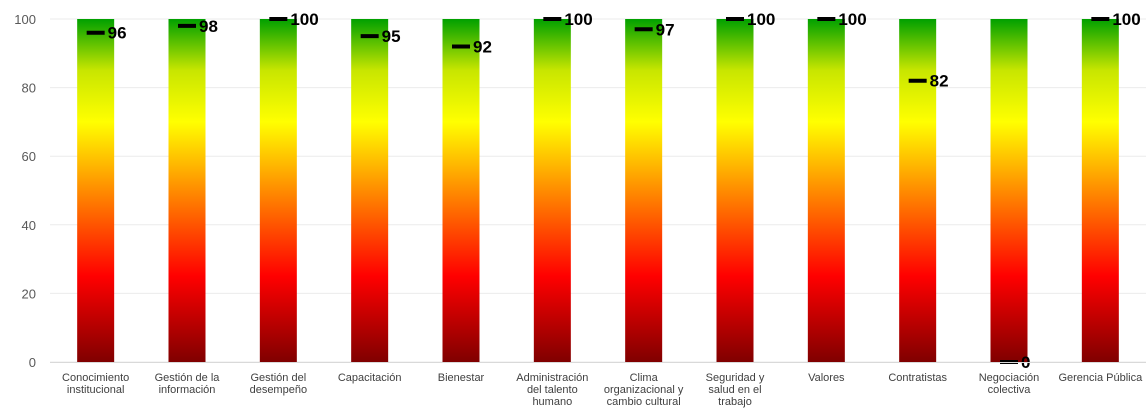 Image resolution: width=1146 pixels, height=409 pixels. What do you see at coordinates (644, 402) in the screenshot?
I see `category-label-line: cambio cultural` at bounding box center [644, 402].